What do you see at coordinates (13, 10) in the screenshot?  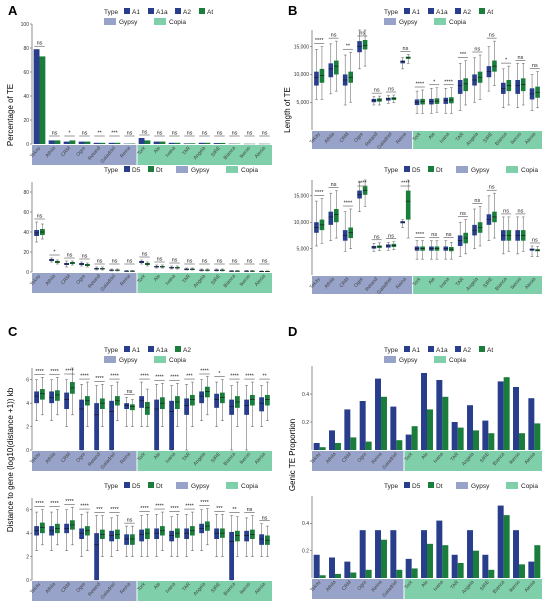 I see `panel-letter-a: A` at bounding box center [13, 10].